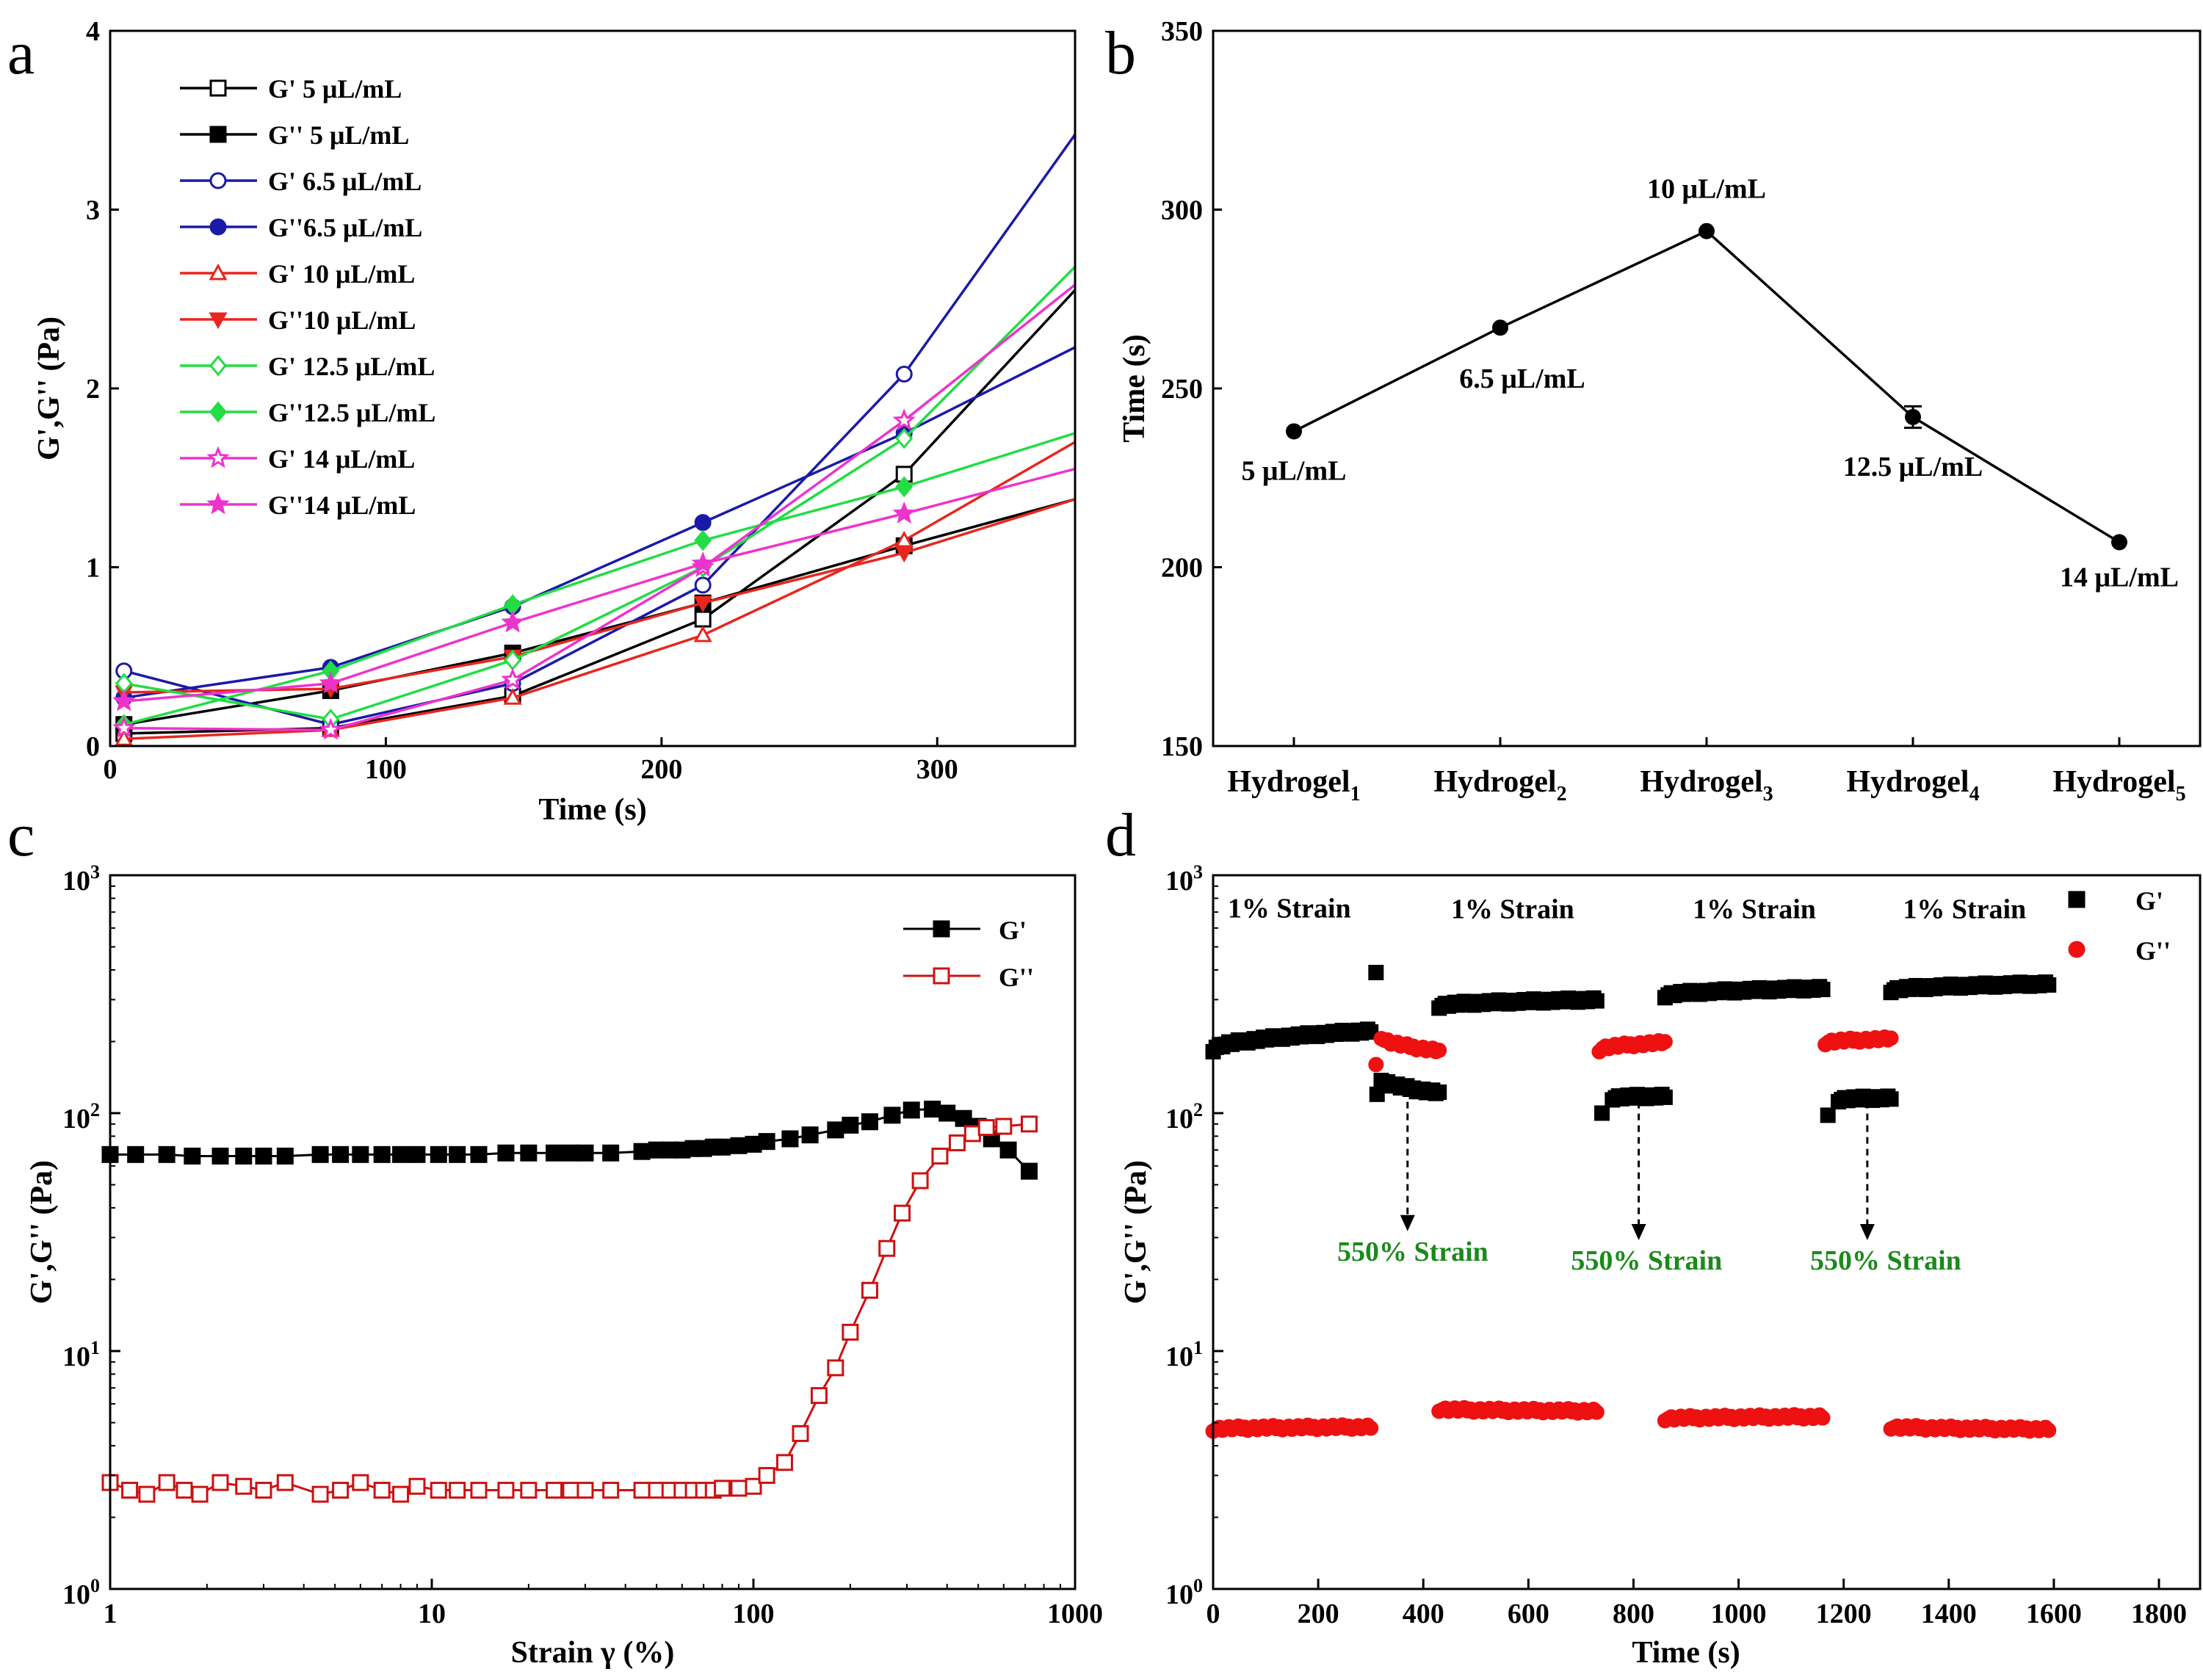 The height and width of the screenshot is (1680, 2203). I want to click on y-tick-label-b: 150, so click(1182, 746).